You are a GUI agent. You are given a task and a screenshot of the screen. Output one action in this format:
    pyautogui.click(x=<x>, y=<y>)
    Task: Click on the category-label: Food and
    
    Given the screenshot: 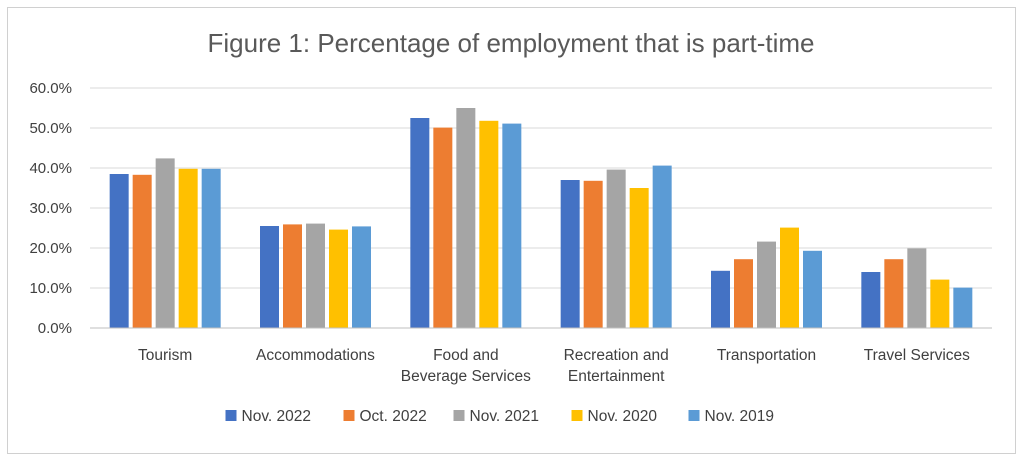 What is the action you would take?
    pyautogui.click(x=466, y=355)
    